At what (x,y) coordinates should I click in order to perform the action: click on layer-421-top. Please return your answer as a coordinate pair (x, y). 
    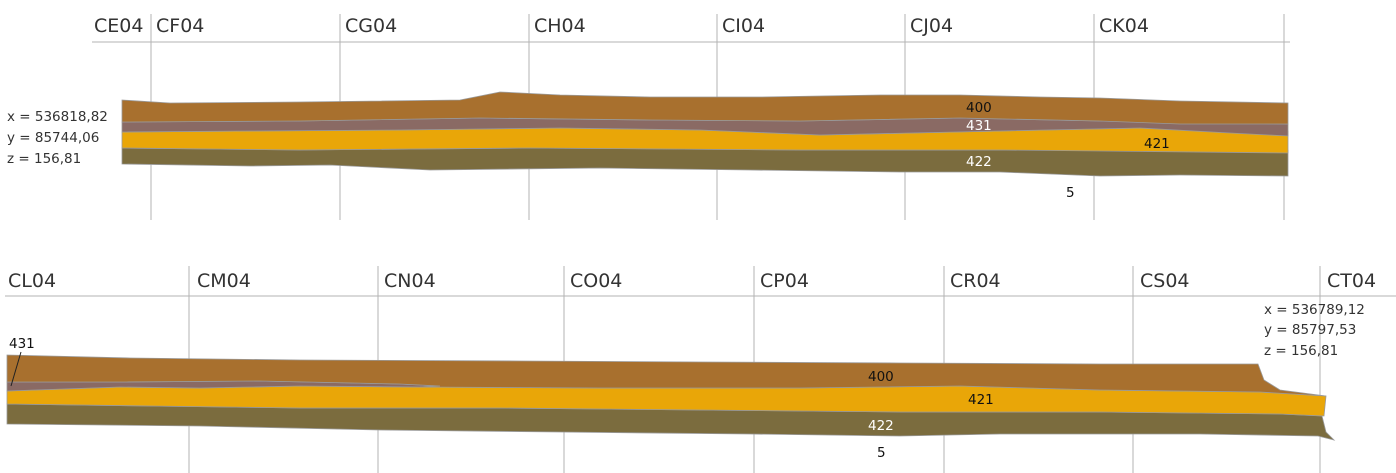
    Looking at the image, I should click on (705, 140).